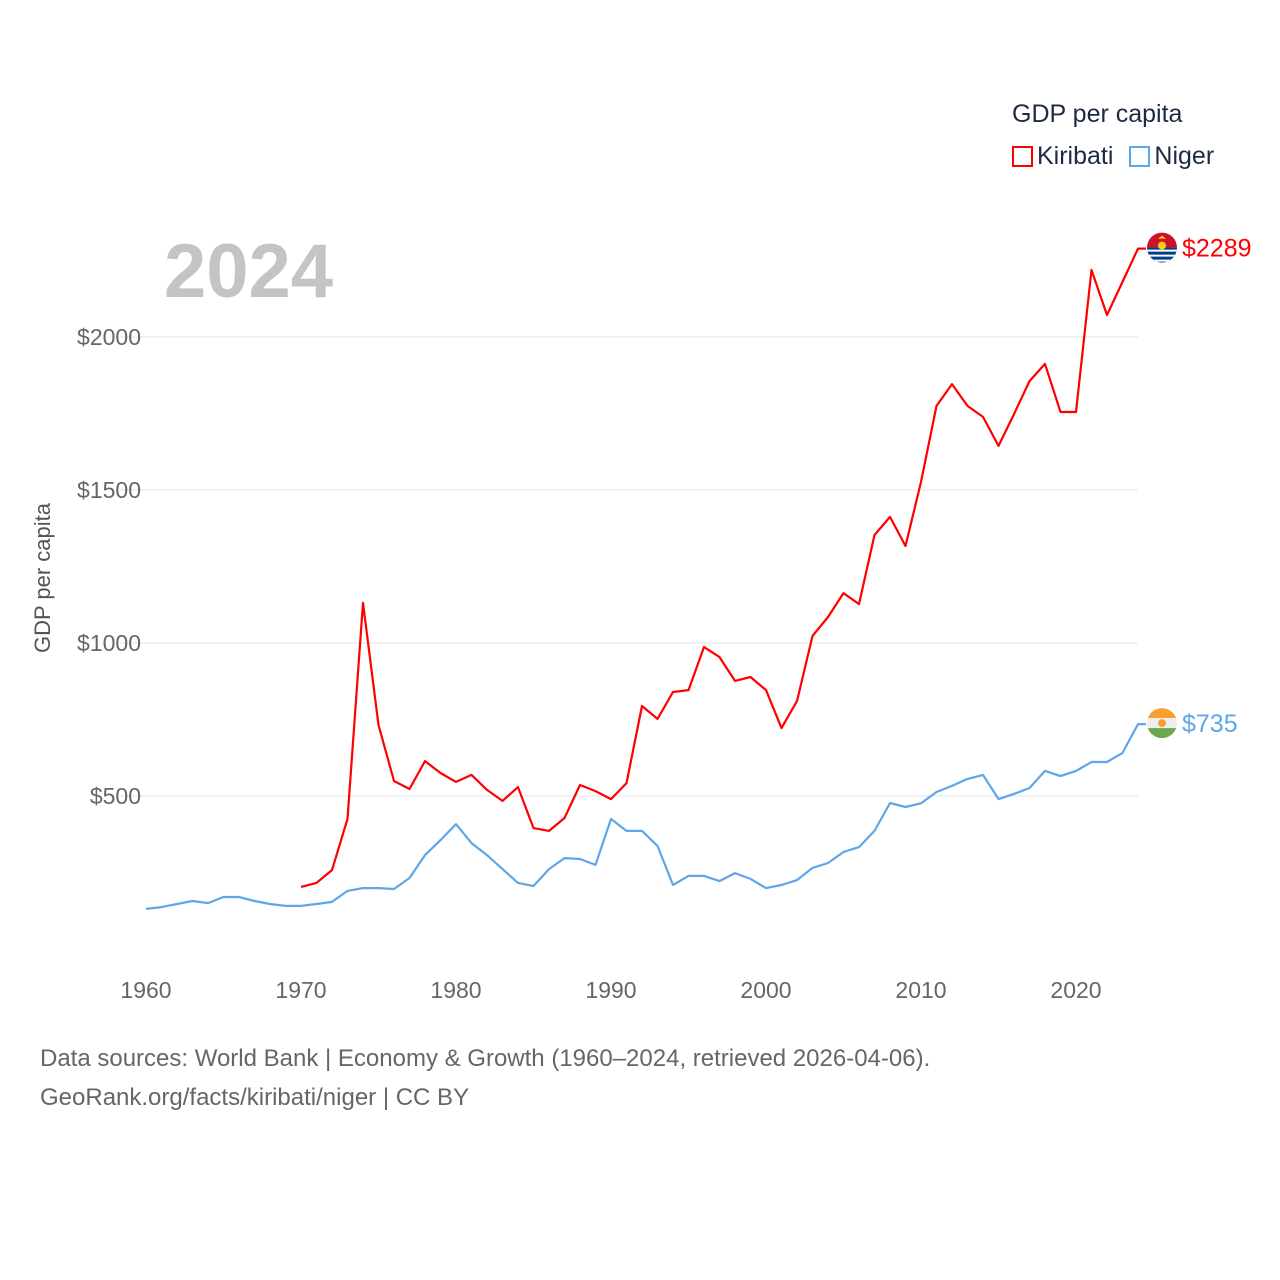 Image resolution: width=1280 pixels, height=1280 pixels. I want to click on legend-item-niger: Niger, so click(1171, 156).